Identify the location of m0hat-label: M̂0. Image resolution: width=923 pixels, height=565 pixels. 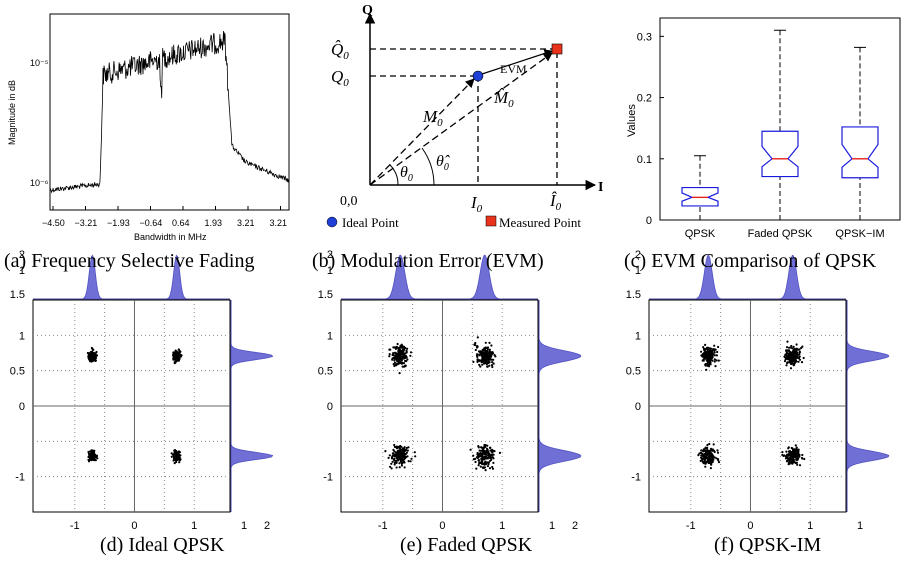
(503, 99).